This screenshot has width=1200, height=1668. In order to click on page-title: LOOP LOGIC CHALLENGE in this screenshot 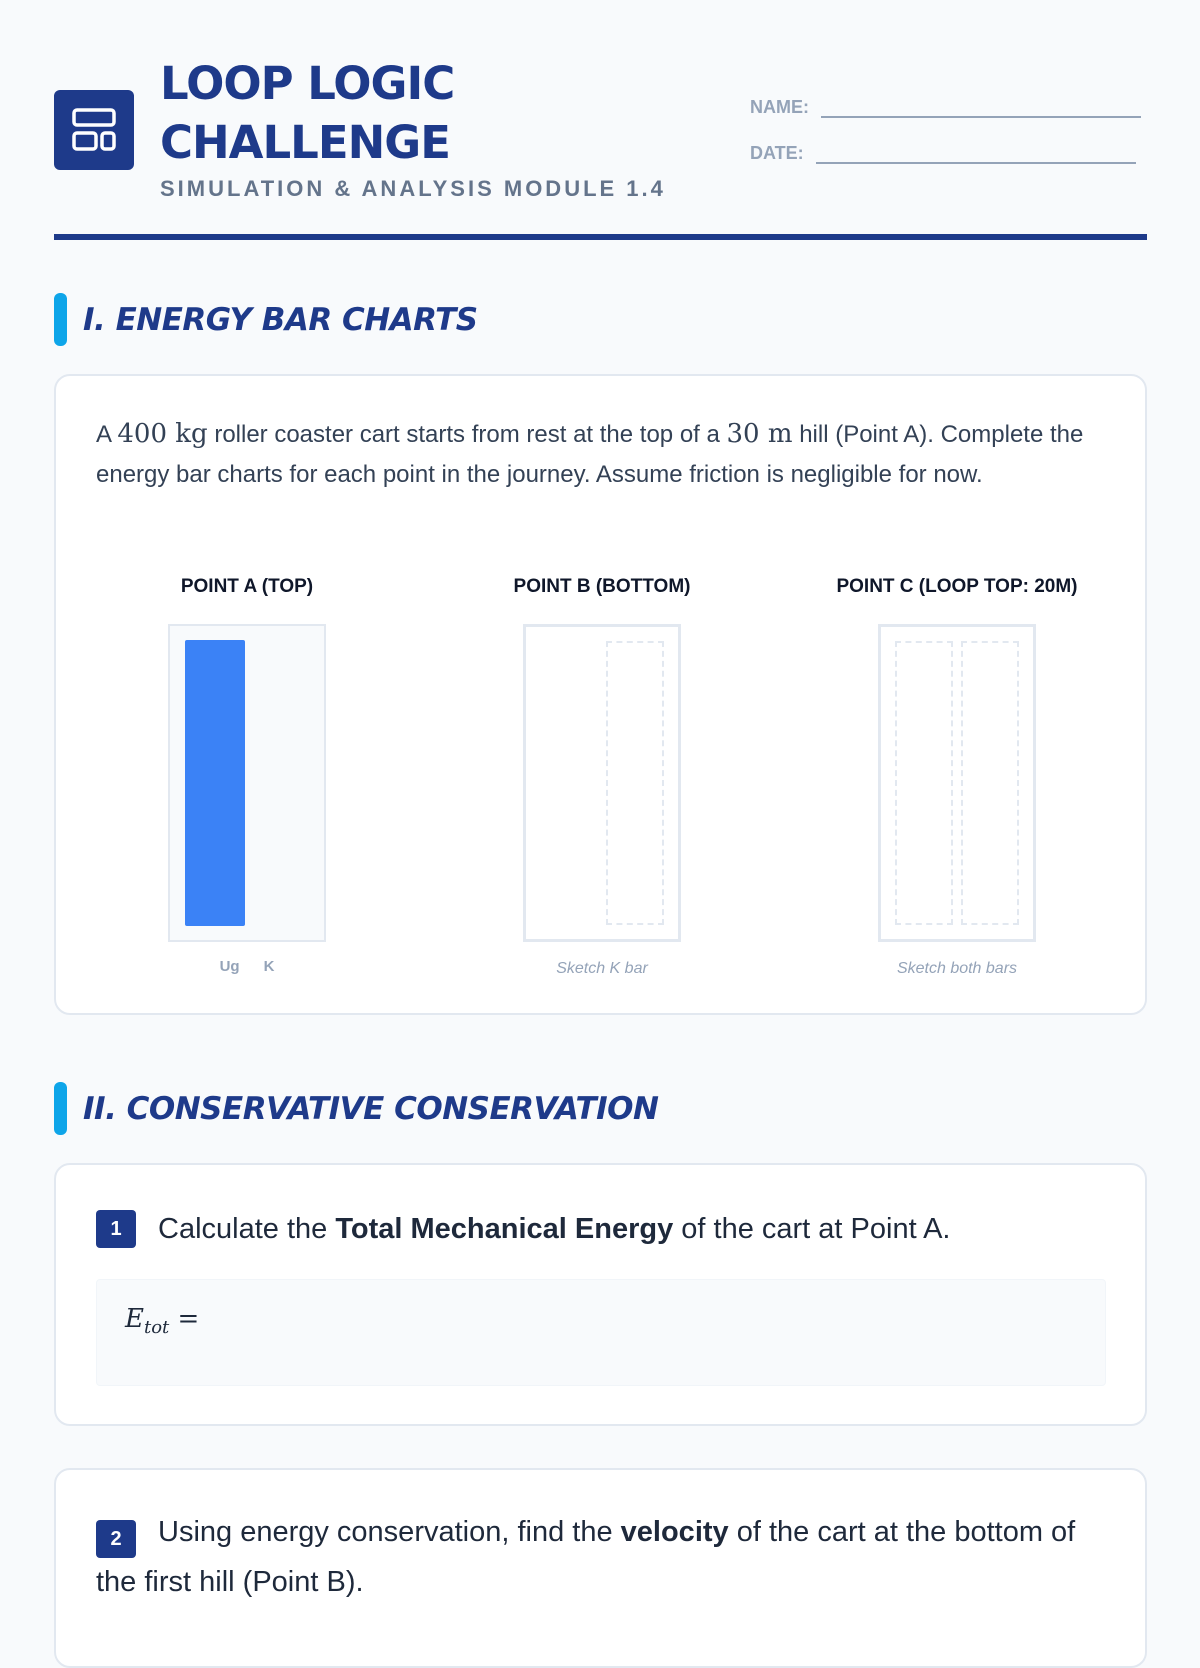, I will do `click(307, 113)`.